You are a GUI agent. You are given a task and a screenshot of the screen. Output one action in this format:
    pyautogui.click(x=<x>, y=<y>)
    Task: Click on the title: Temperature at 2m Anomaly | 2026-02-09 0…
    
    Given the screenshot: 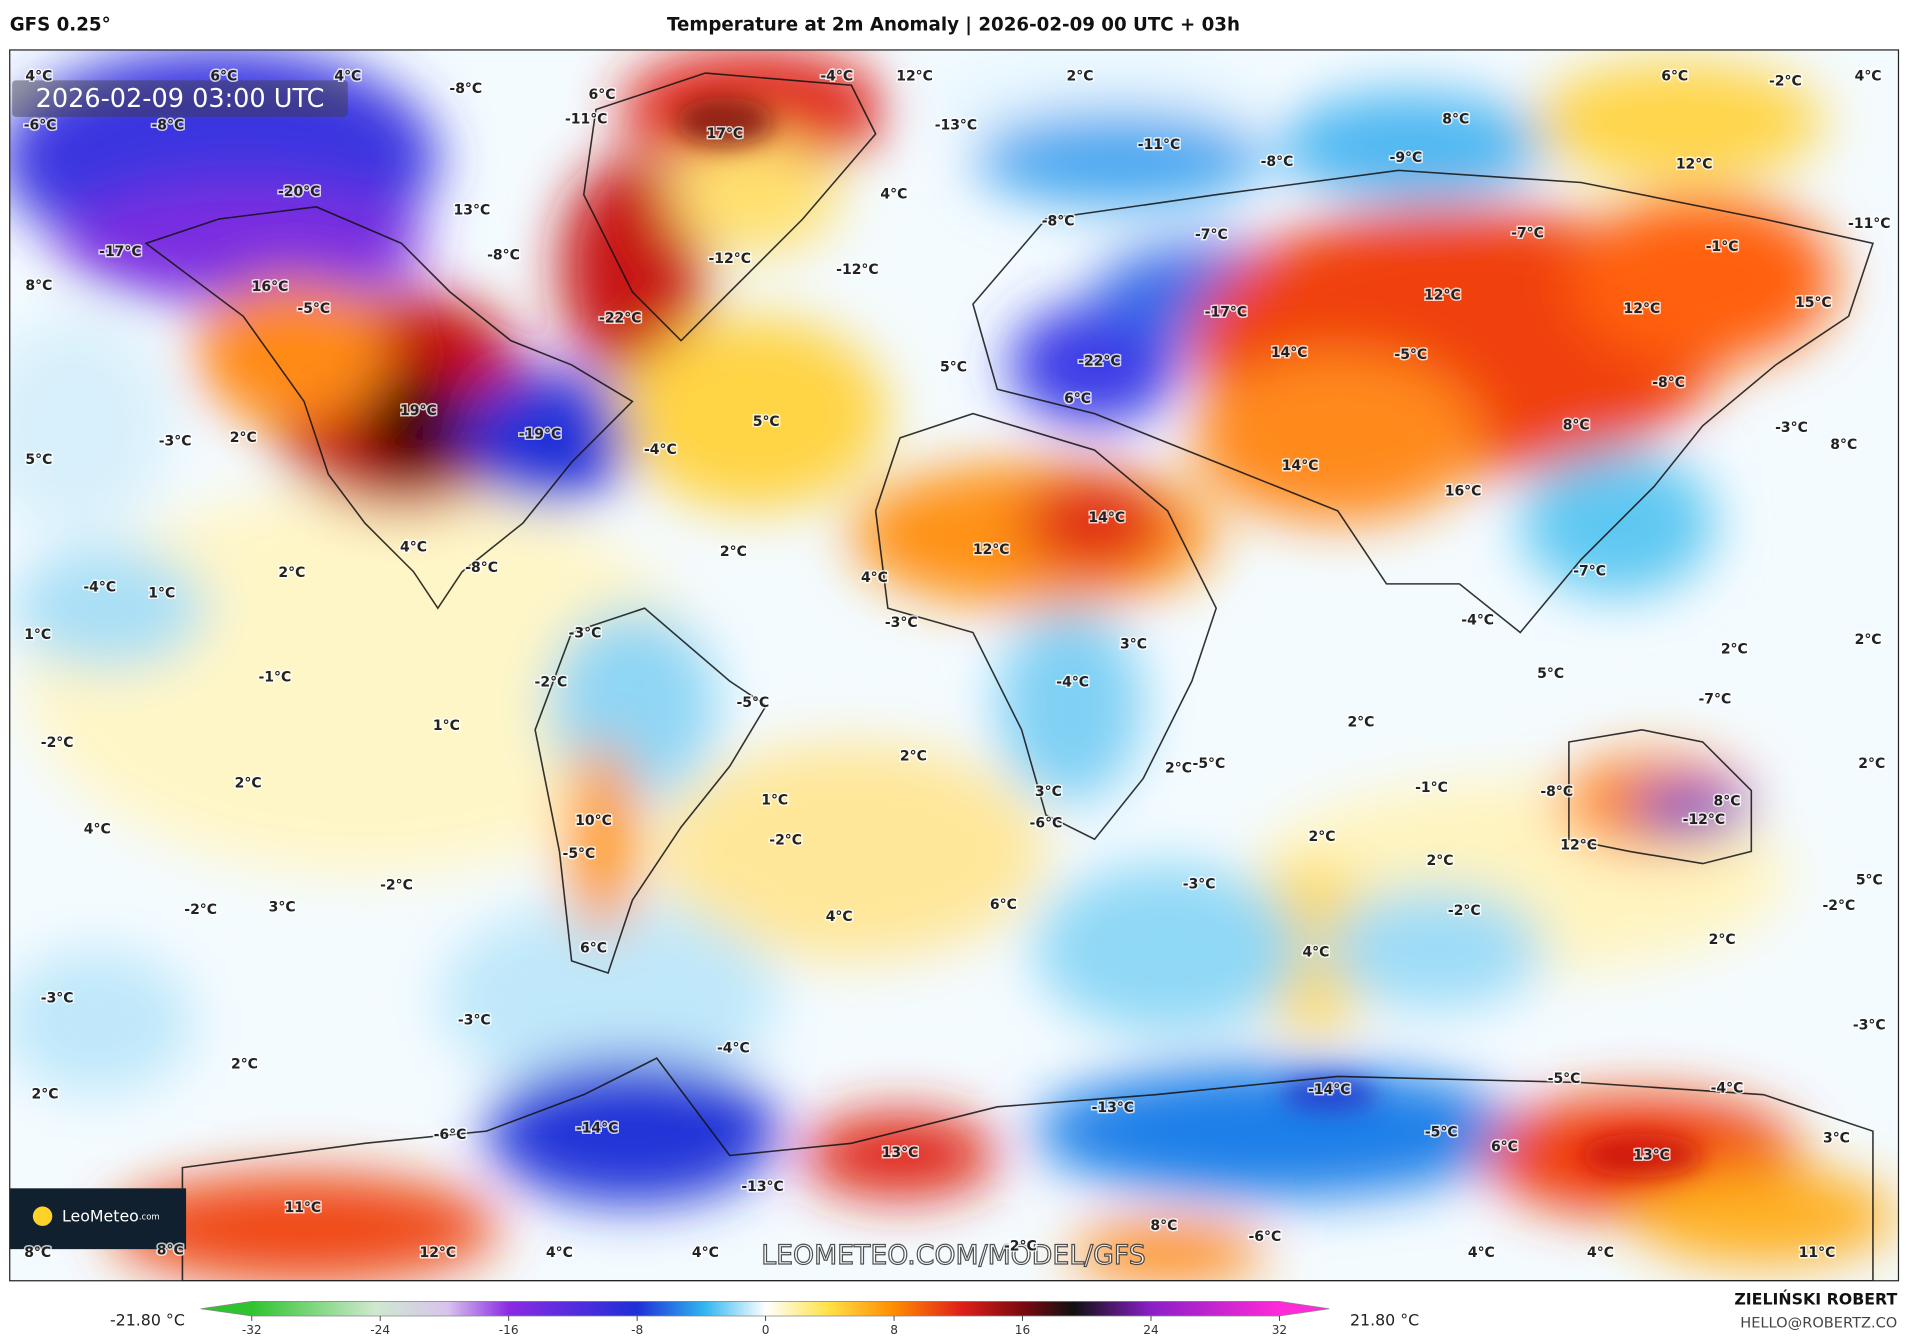 What is the action you would take?
    pyautogui.click(x=953, y=25)
    